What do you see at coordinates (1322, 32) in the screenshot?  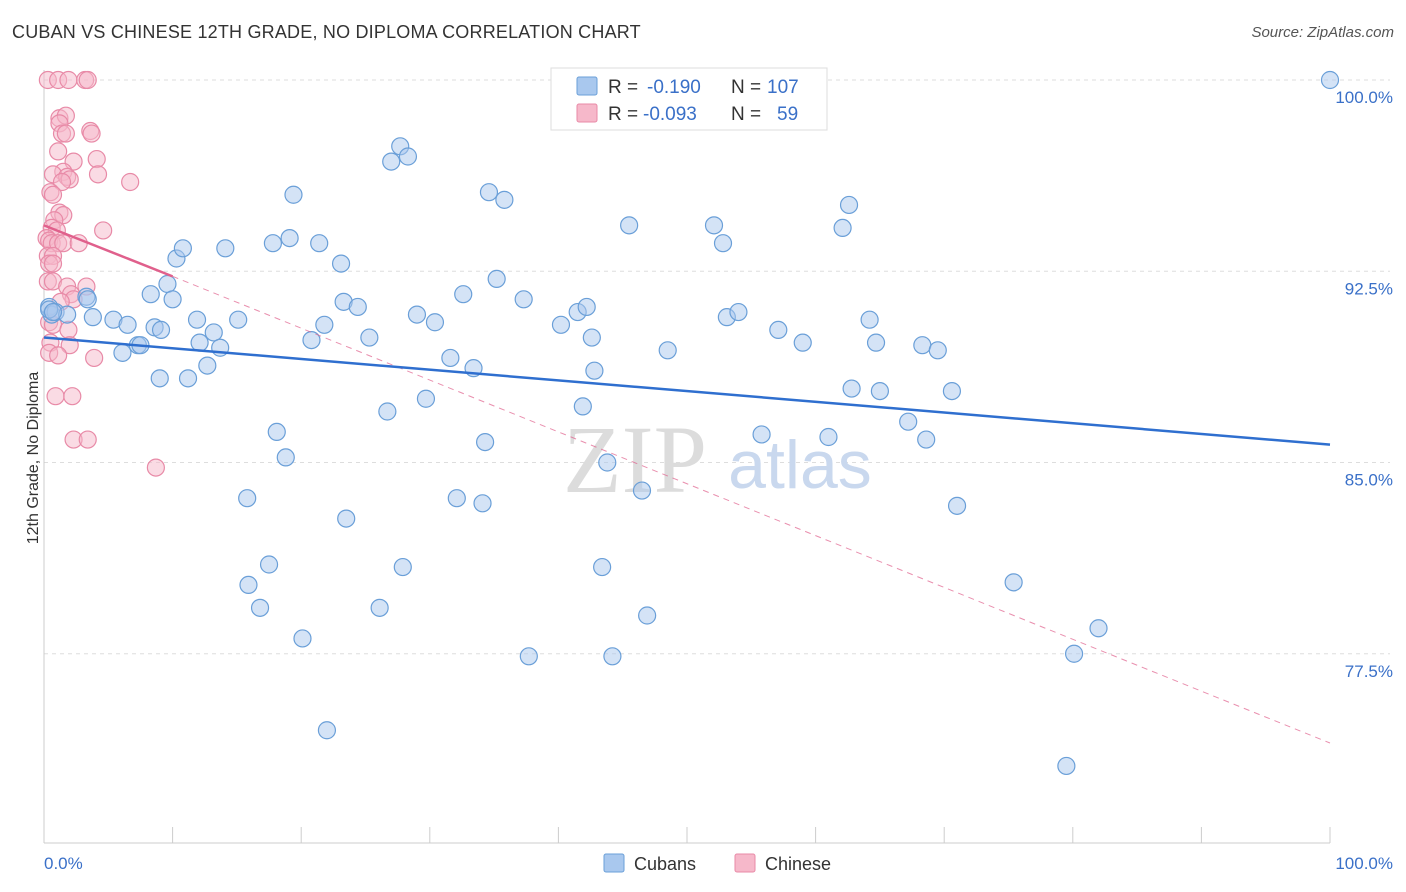 I see `source-label: Source: ZipAtlas.com` at bounding box center [1322, 32].